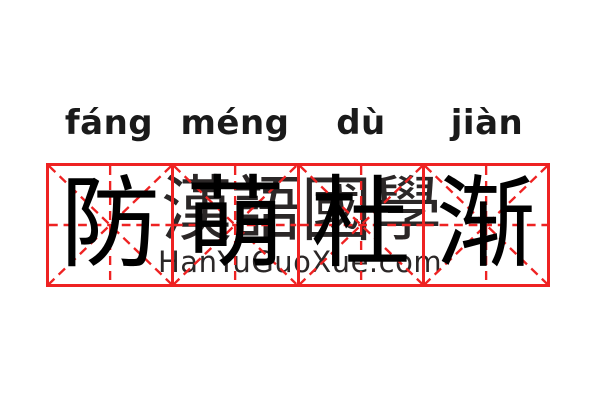  Describe the element at coordinates (298, 123) in the screenshot. I see `pinyin-row: fáng méng dù jiàn` at that location.